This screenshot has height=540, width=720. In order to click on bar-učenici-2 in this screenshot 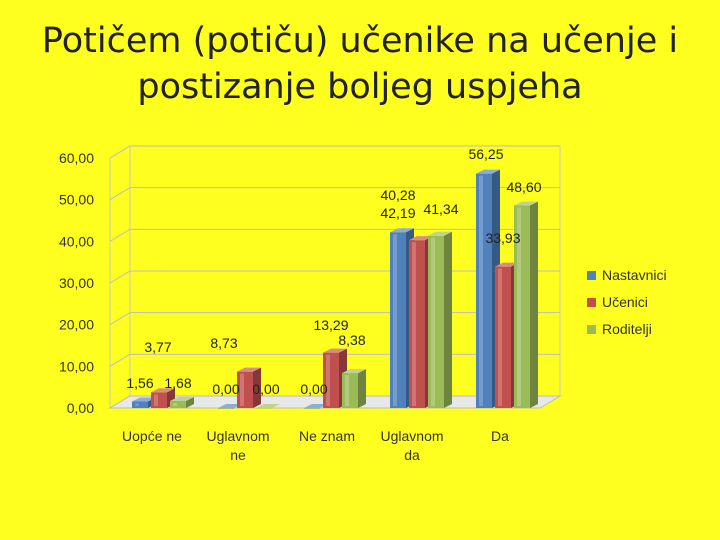, I will do `click(249, 387)`.